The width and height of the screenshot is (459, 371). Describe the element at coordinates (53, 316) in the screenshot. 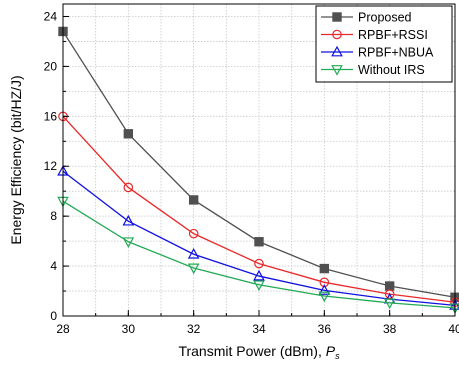

I see `y-tick-label: 0` at that location.